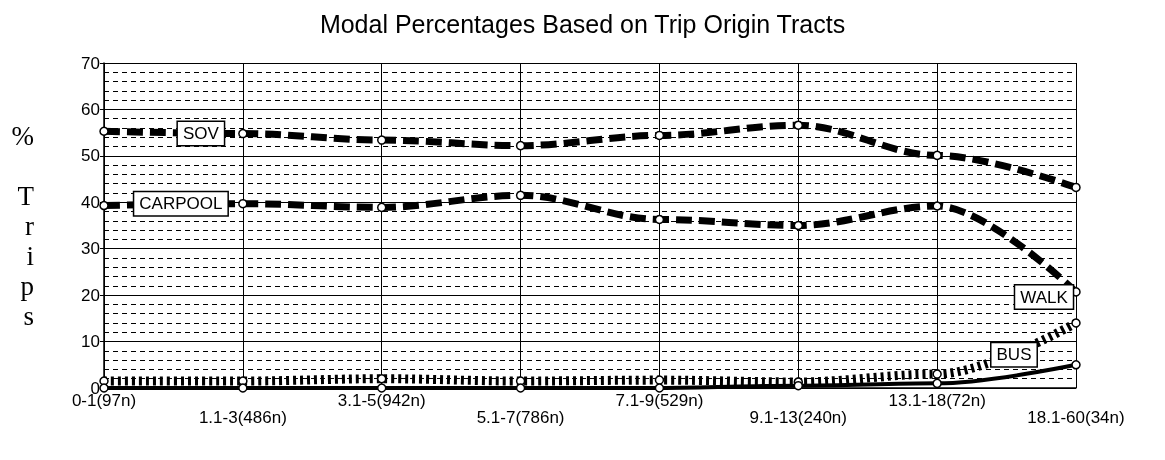  I want to click on y-tick-label: 70, so click(90, 63).